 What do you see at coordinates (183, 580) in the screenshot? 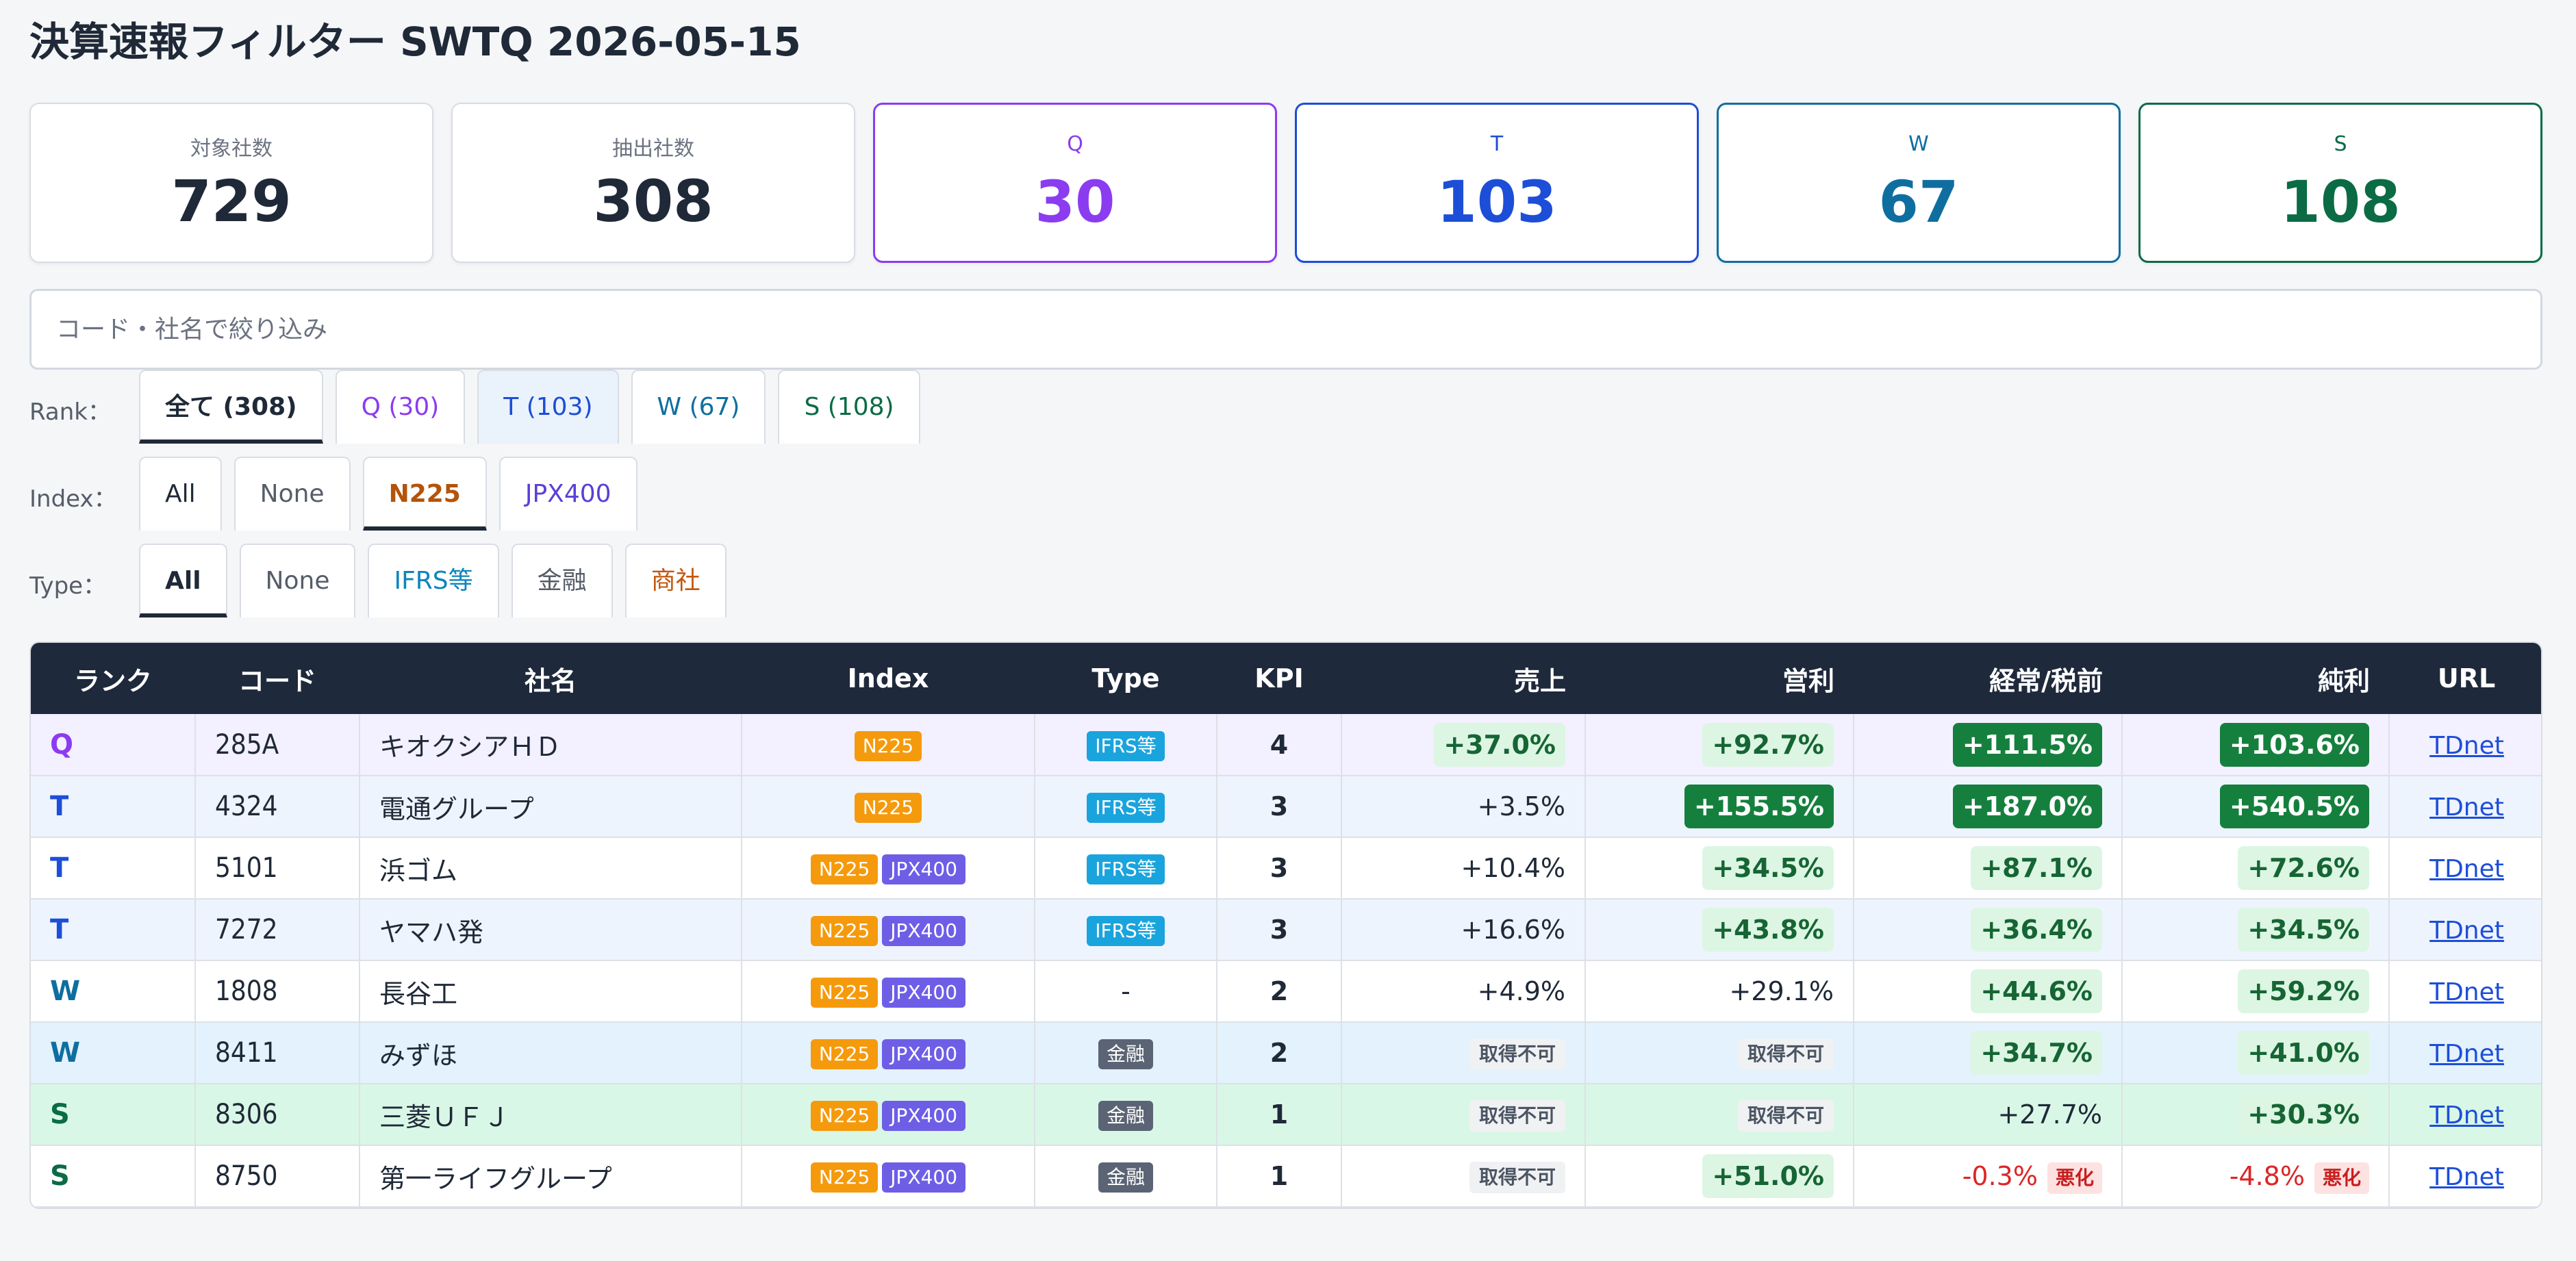
I see `type-chip-all: All` at bounding box center [183, 580].